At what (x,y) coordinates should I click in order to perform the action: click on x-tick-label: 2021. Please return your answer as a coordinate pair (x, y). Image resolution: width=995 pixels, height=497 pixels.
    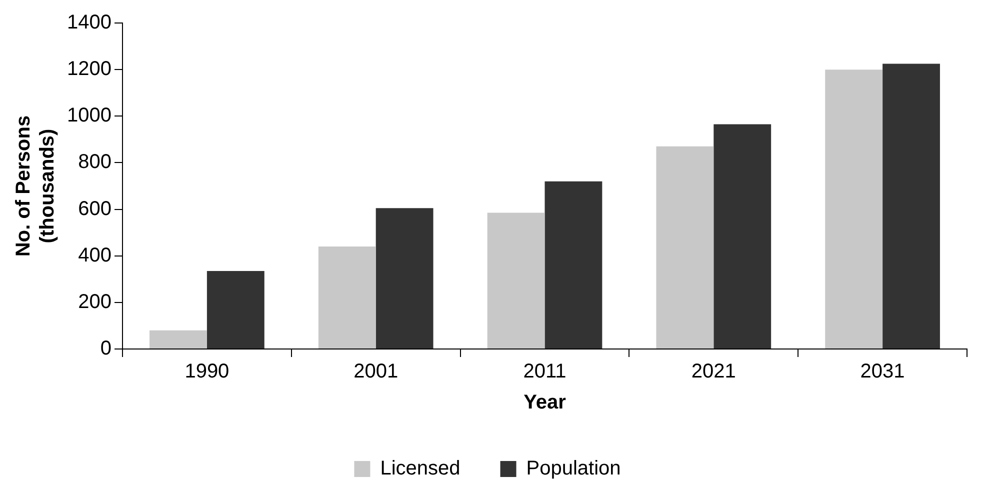
    Looking at the image, I should click on (713, 371).